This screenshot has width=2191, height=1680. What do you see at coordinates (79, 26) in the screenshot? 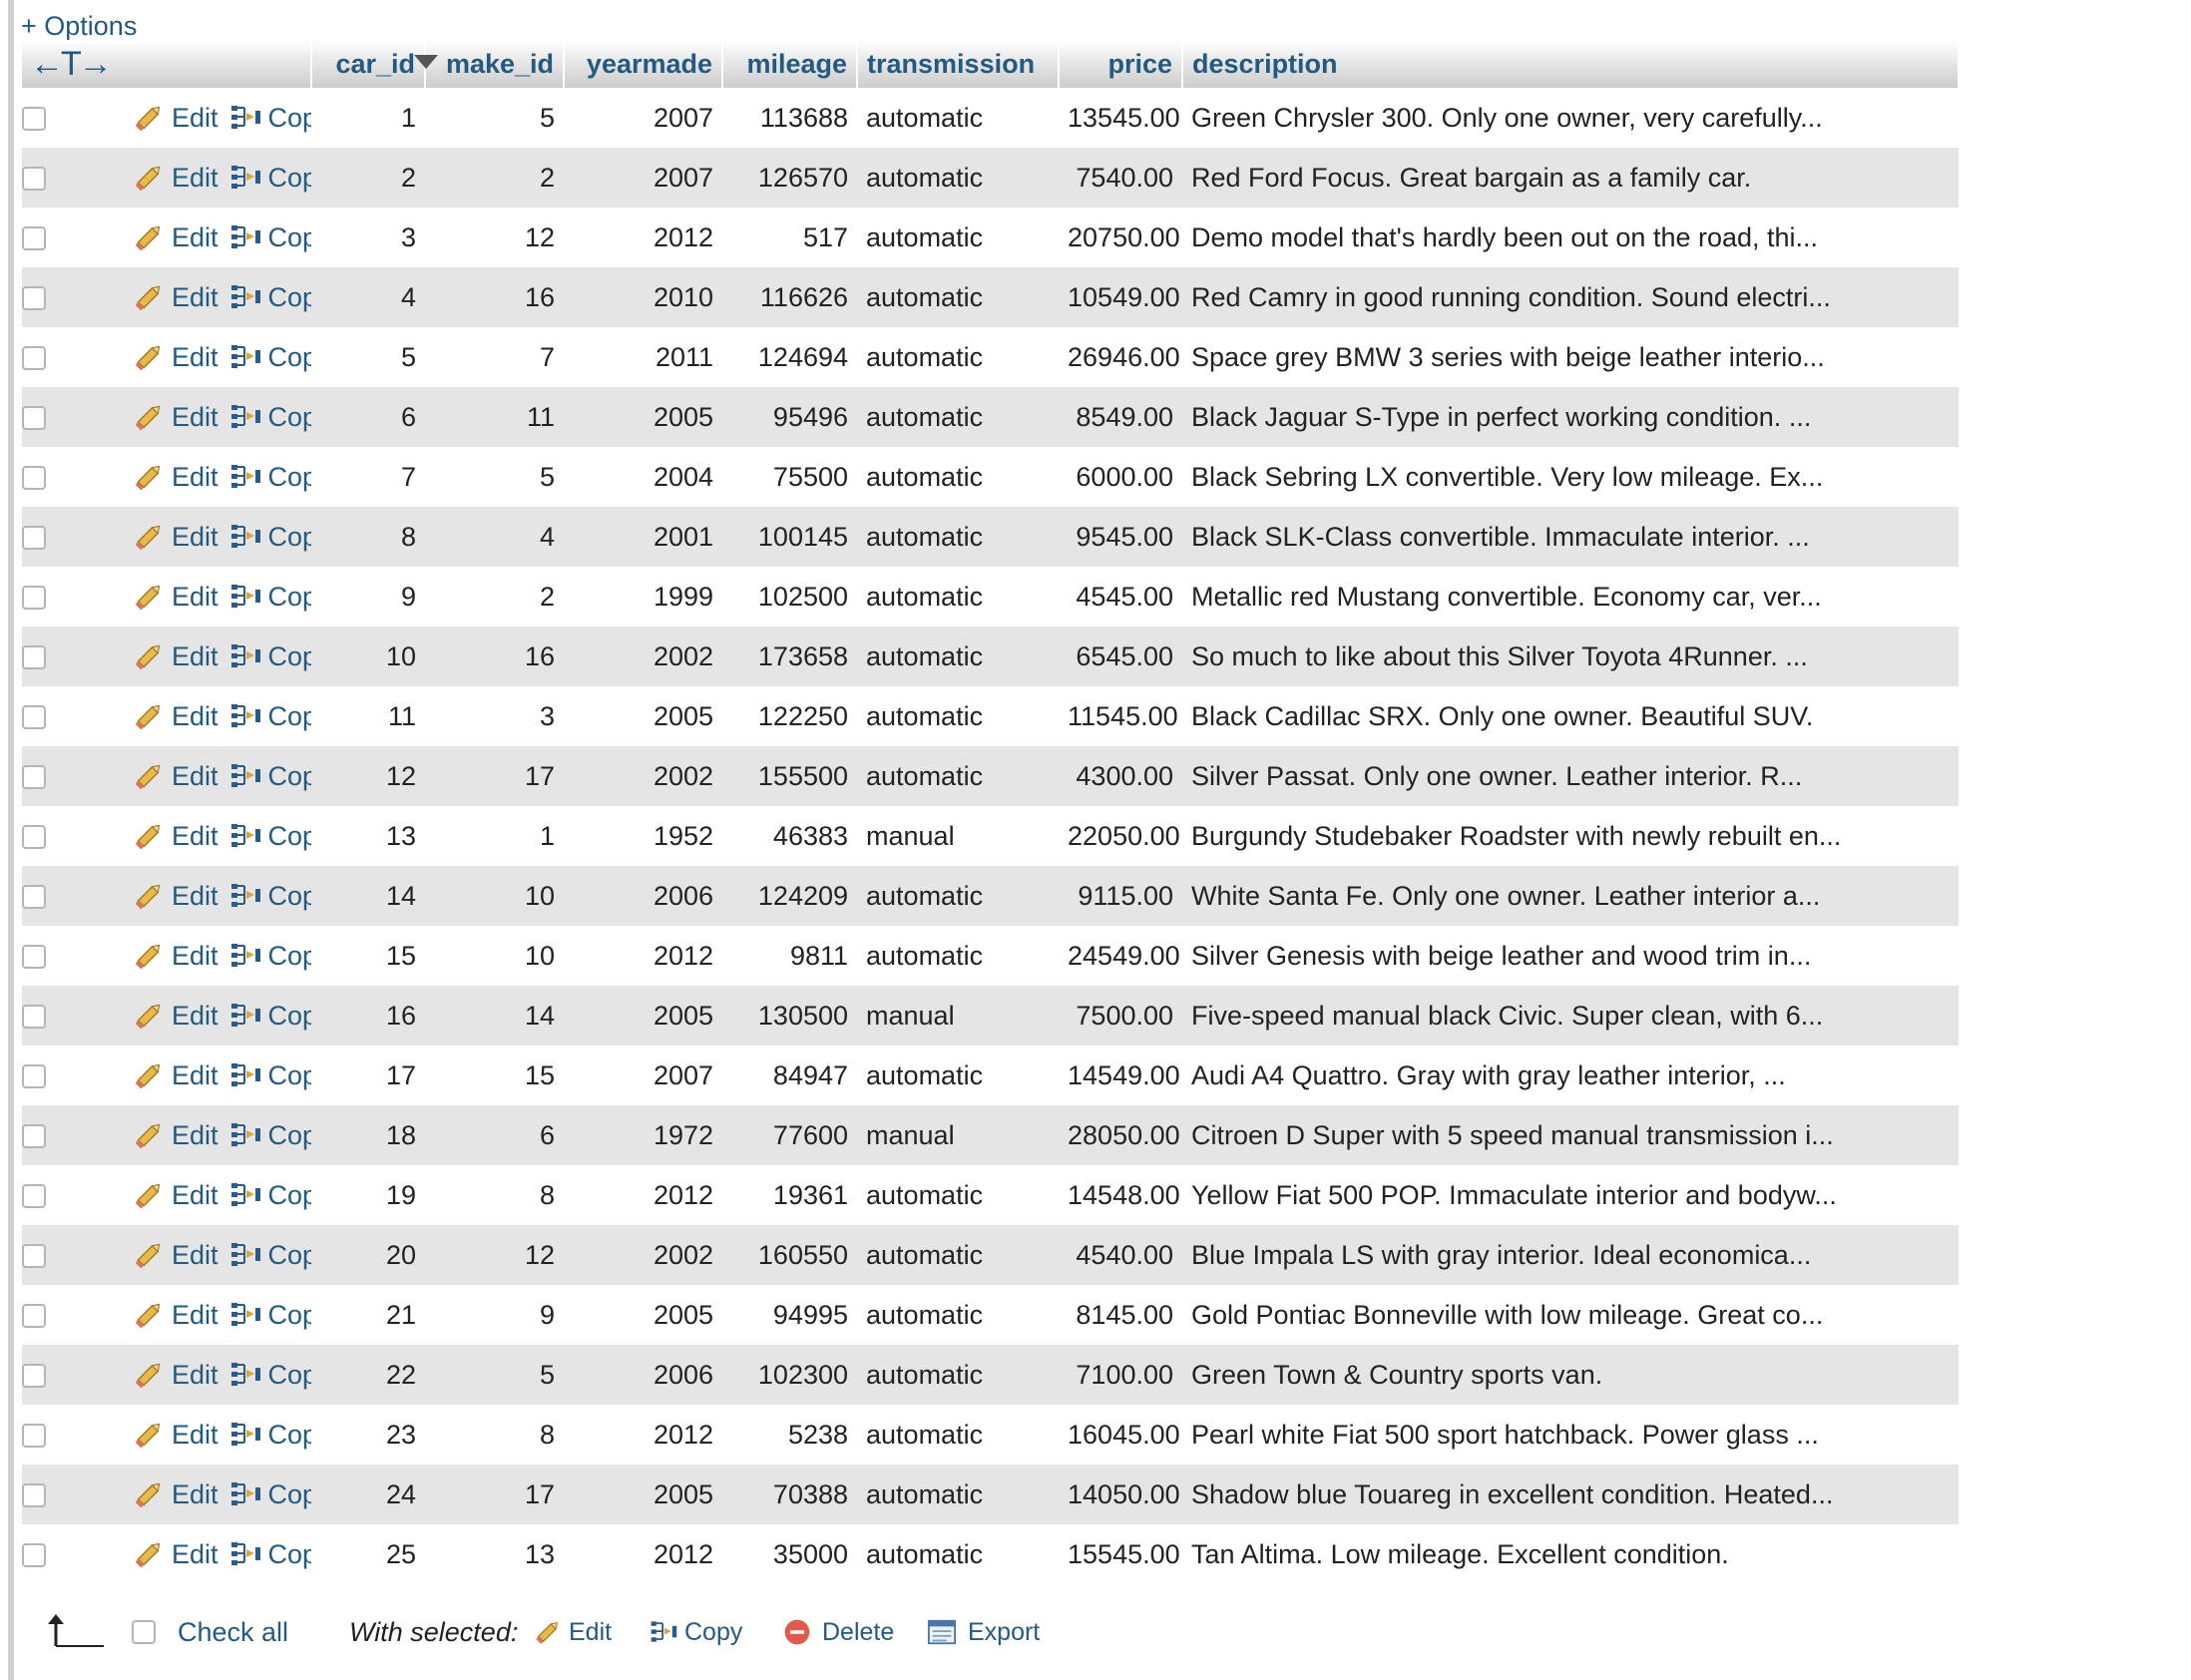
I see `options-link: + Options` at bounding box center [79, 26].